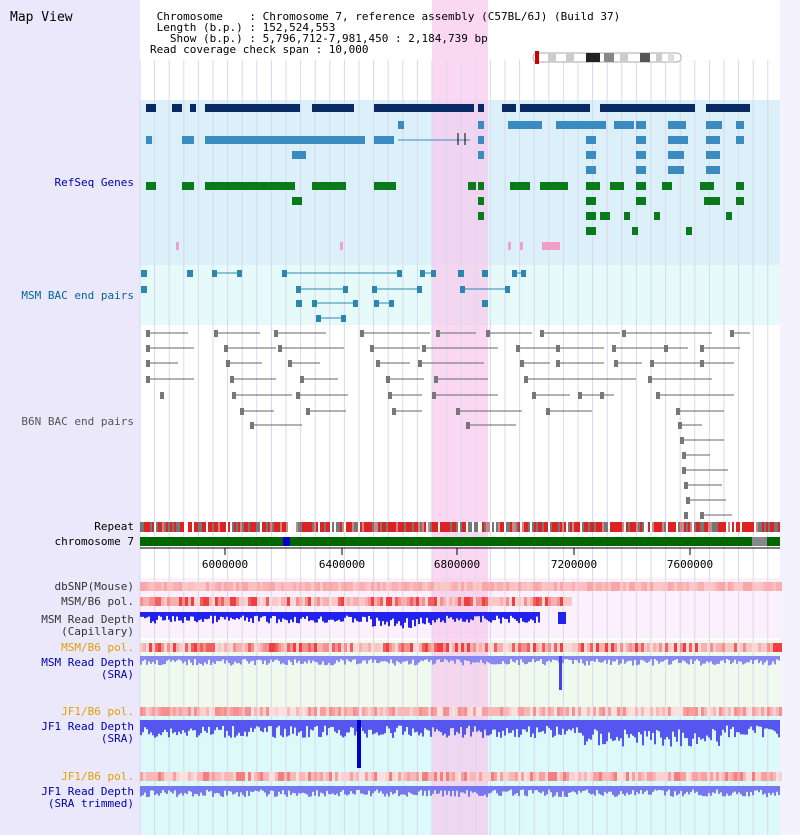  Describe the element at coordinates (87, 733) in the screenshot. I see `track-label-jf1-depth-sra: JF1 Read Depth (SRA)` at that location.